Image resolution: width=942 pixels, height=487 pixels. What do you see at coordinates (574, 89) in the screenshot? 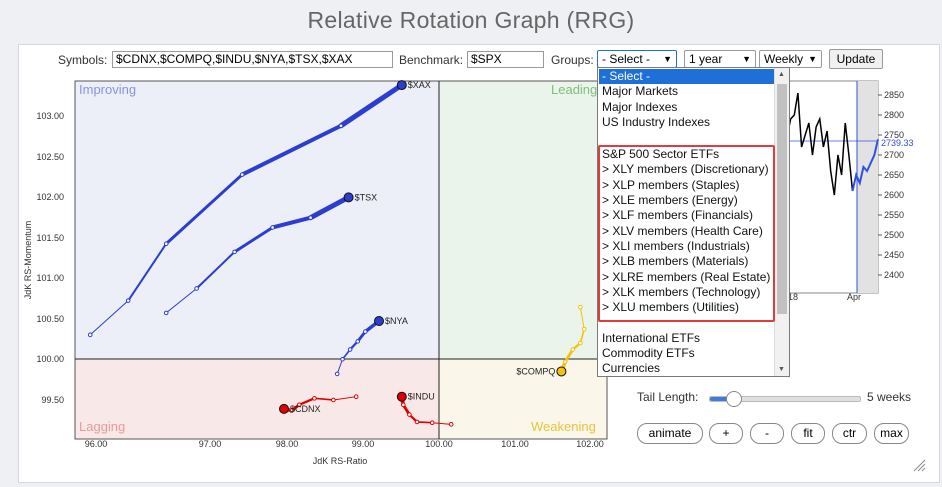
I see `leading-label: Leading` at bounding box center [574, 89].